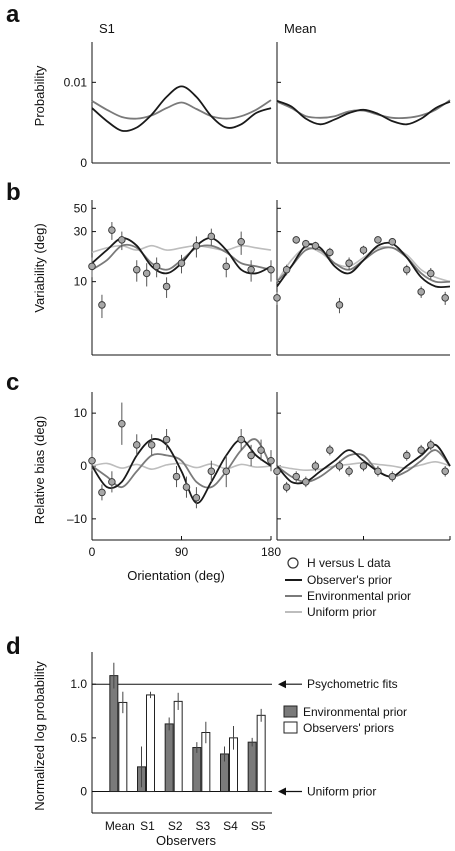 This screenshot has height=851, width=455. I want to click on series-line-a-0-environmental-prior, so click(181, 109).